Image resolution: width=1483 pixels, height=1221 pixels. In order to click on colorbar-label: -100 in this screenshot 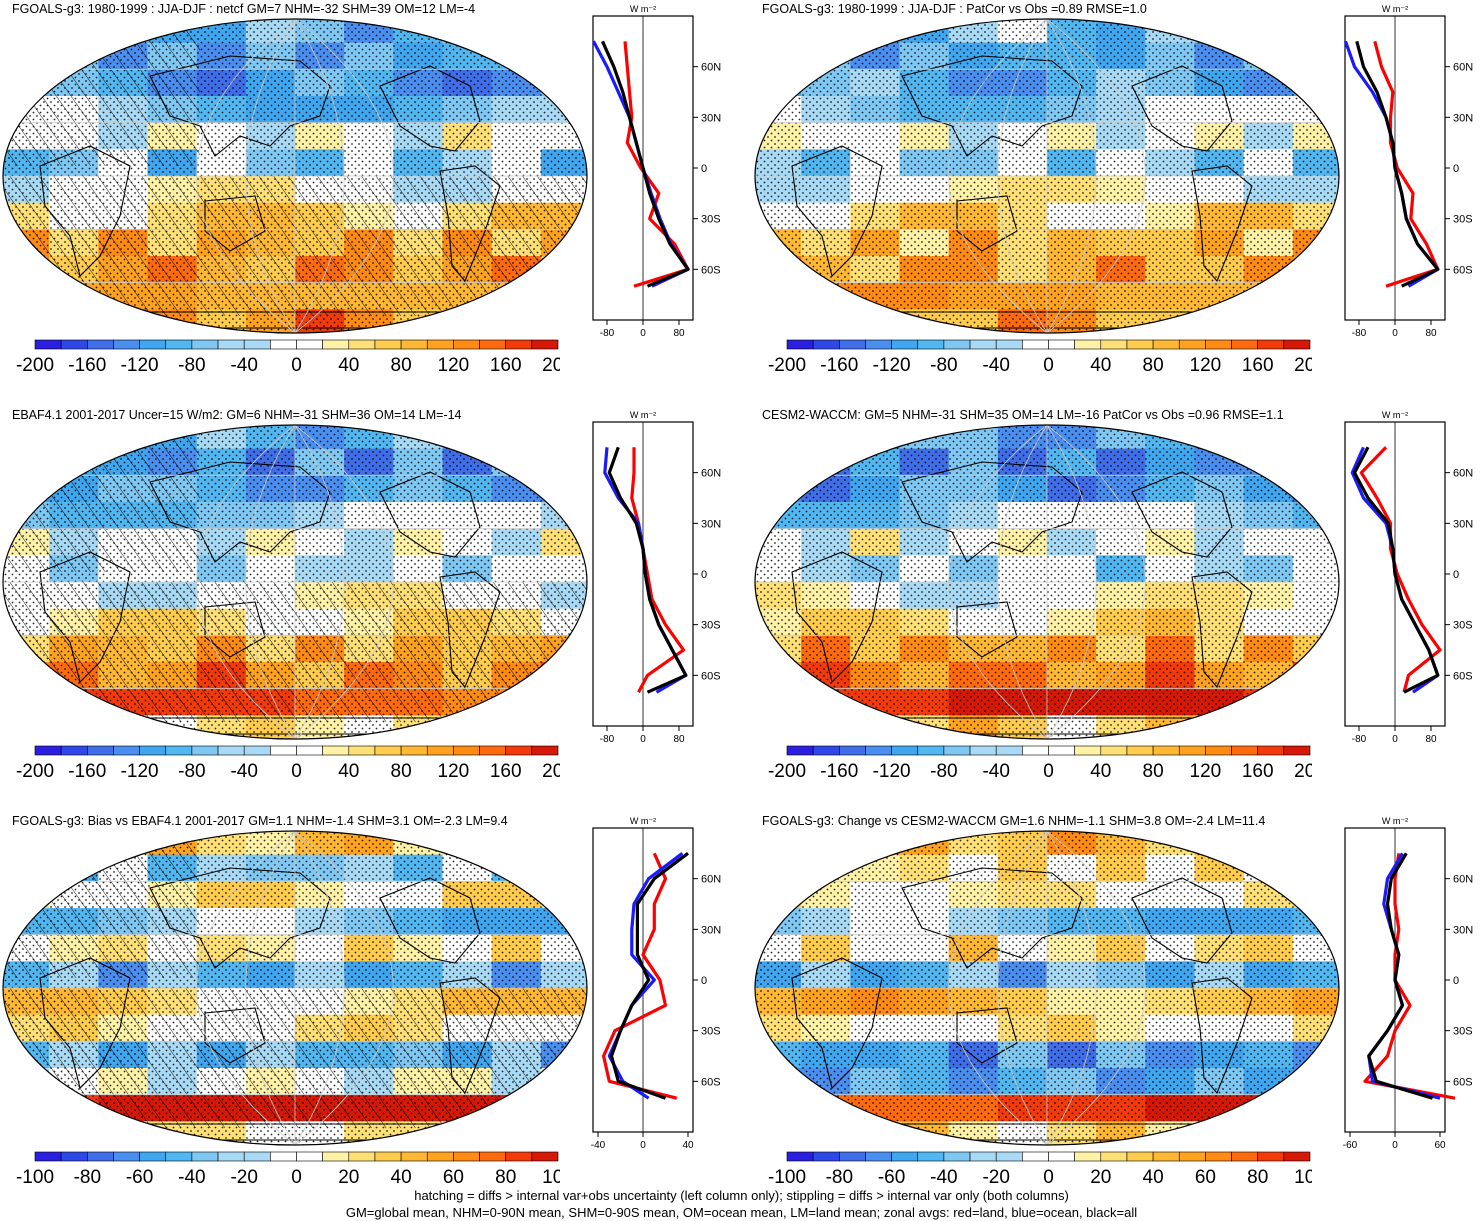, I will do `click(35, 1177)`.